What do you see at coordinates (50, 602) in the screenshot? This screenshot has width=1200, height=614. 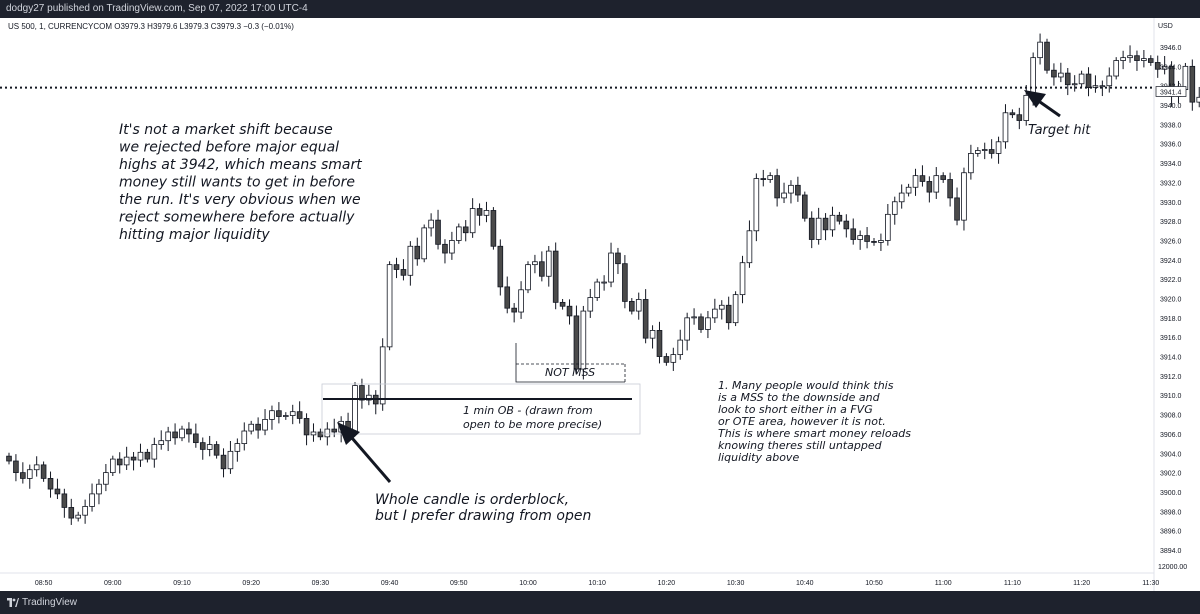 I see `tradingview-brand: TradingView` at bounding box center [50, 602].